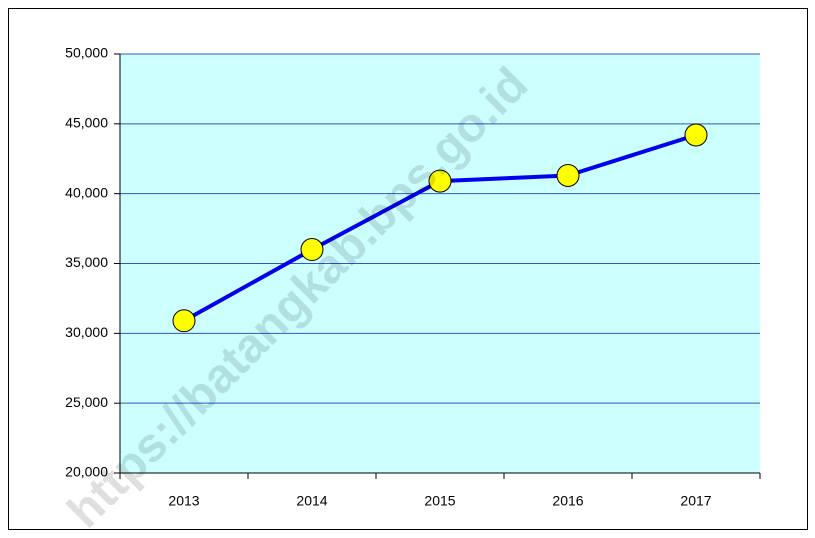 The width and height of the screenshot is (815, 538). Describe the element at coordinates (311, 501) in the screenshot. I see `x-tick-label: 2014` at that location.